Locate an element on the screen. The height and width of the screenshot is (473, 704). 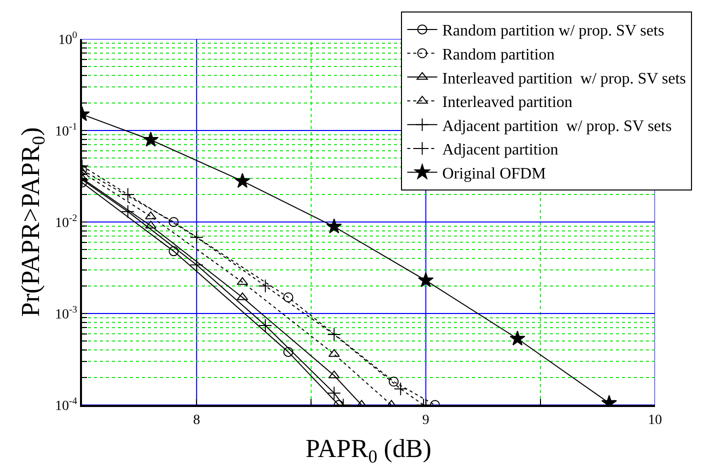
legend-label: Random partition is located at coordinates (498, 55).